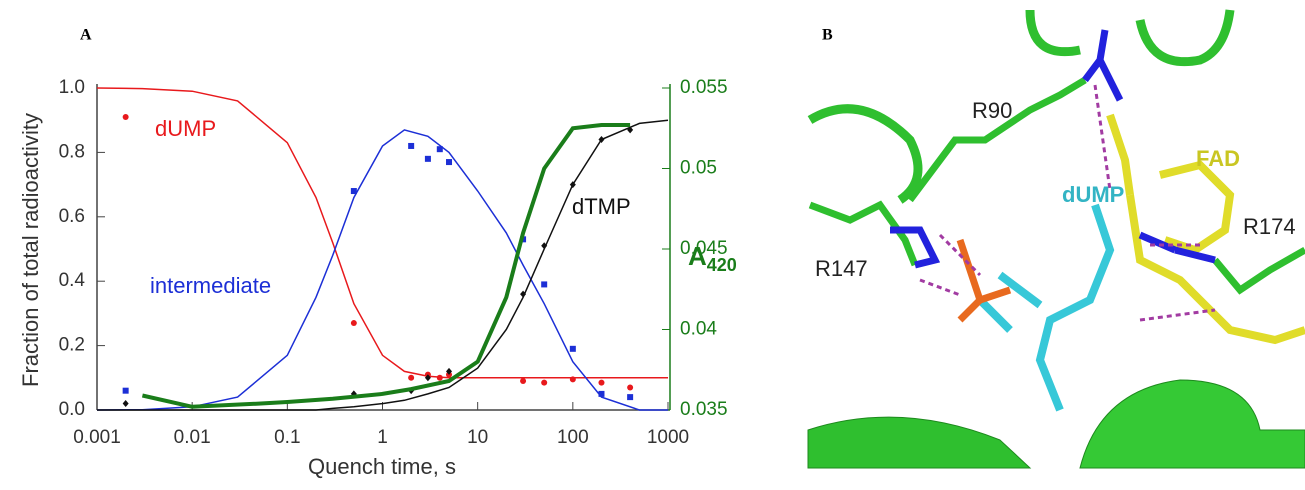  I want to click on x-tick-label: 1000, so click(668, 437).